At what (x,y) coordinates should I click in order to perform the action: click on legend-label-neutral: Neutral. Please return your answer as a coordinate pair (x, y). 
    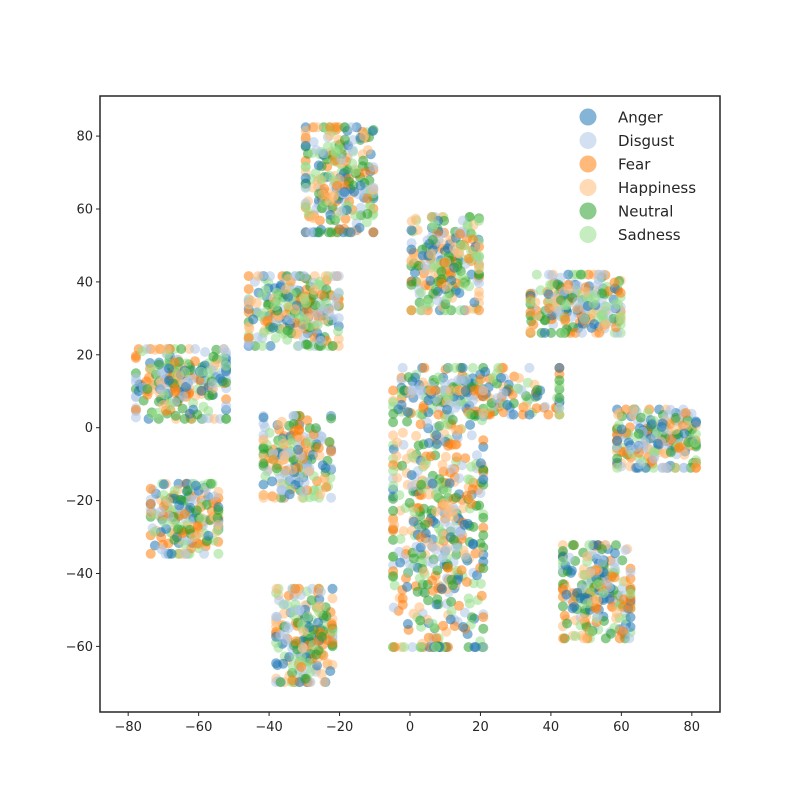
    Looking at the image, I should click on (645, 212).